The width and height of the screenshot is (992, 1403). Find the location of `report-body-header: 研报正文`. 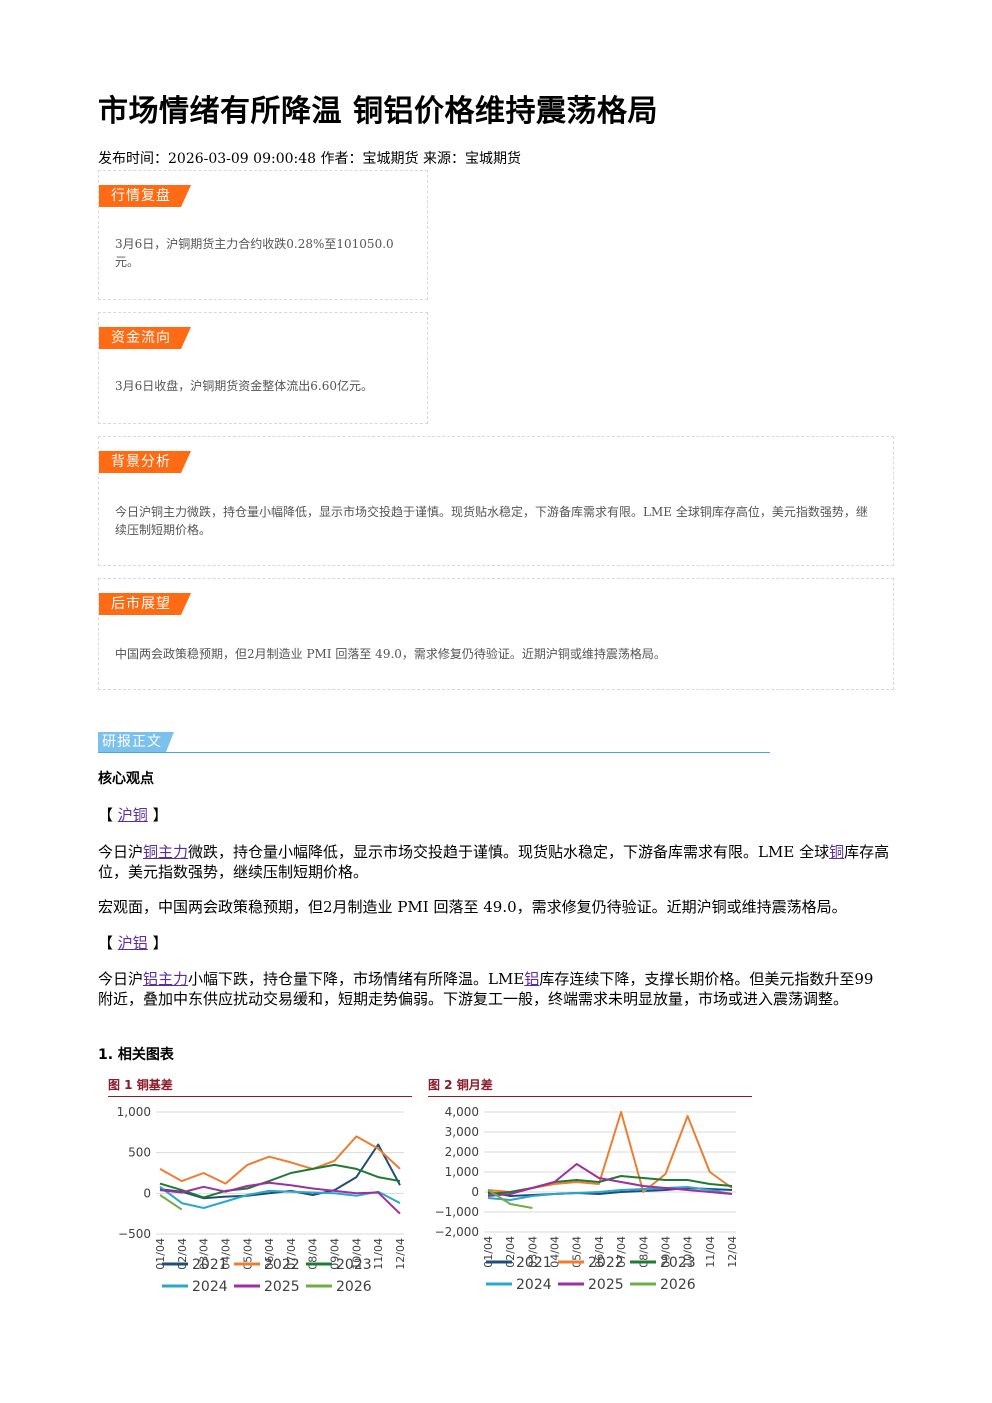

report-body-header: 研报正文 is located at coordinates (434, 742).